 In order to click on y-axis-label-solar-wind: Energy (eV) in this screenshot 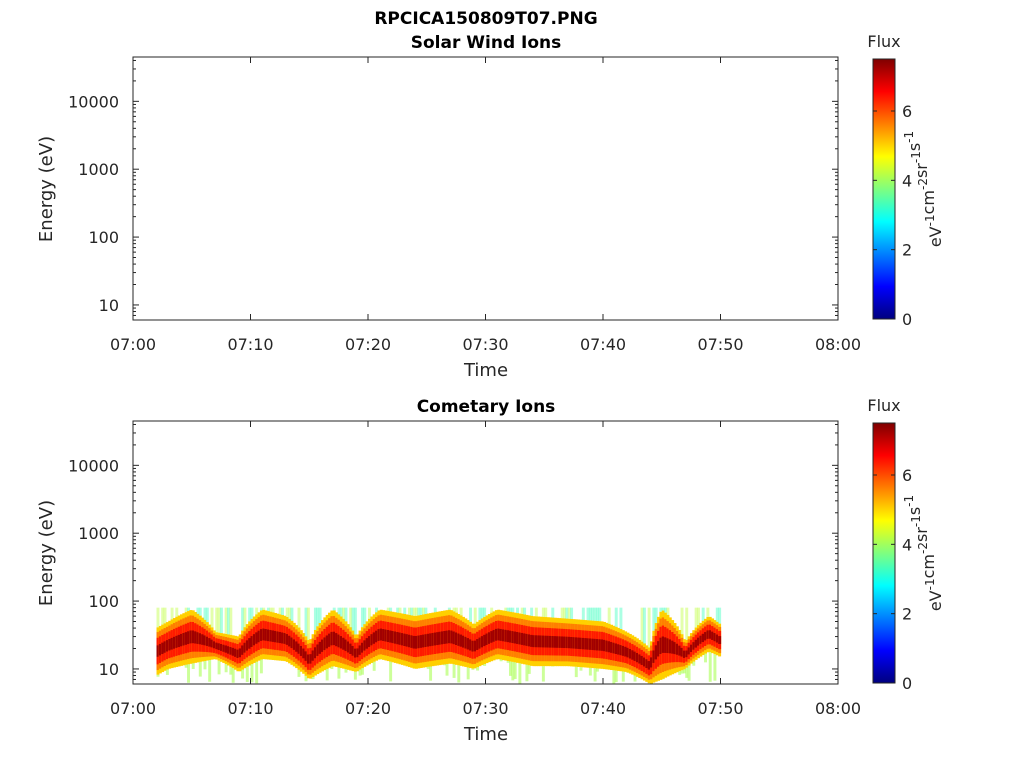, I will do `click(46, 189)`.